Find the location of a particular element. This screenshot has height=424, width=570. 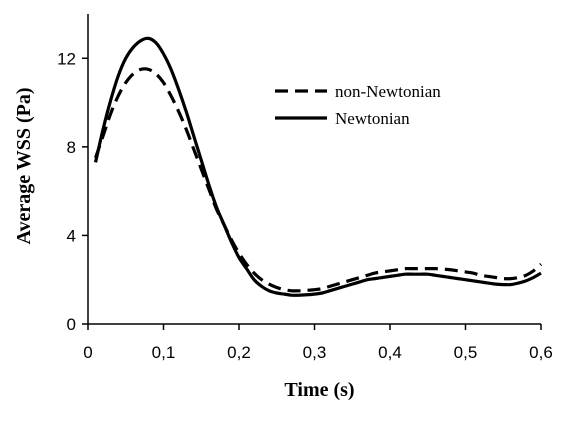

x-tick-label: 0,6 is located at coordinates (541, 352).